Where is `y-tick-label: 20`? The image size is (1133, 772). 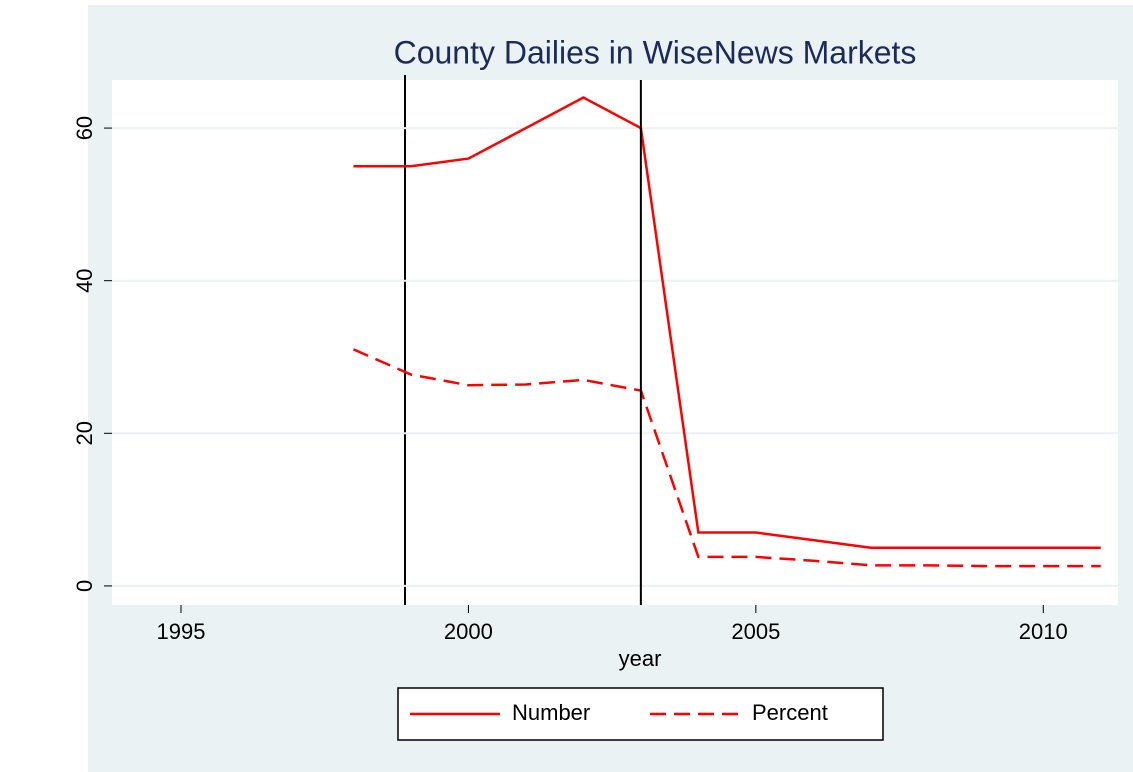 y-tick-label: 20 is located at coordinates (84, 433).